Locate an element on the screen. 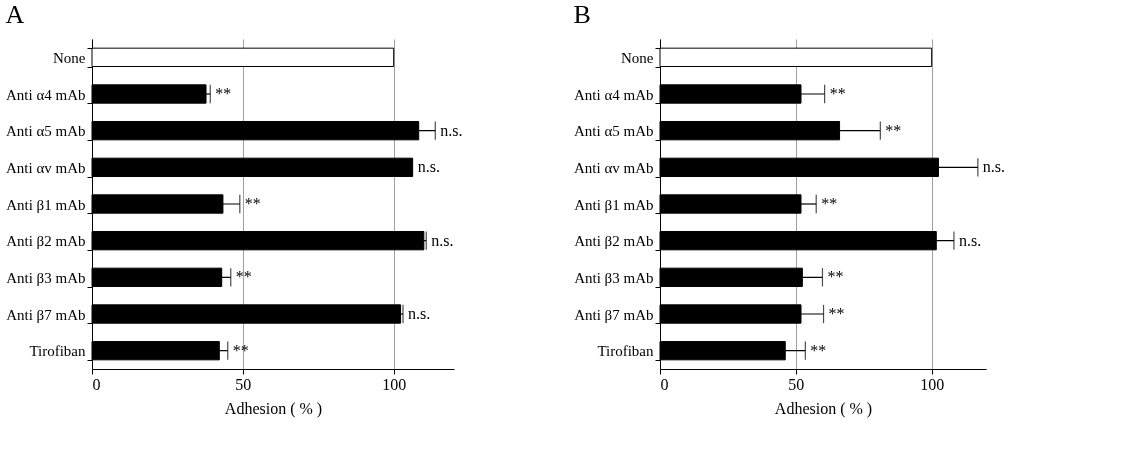 This screenshot has width=1135, height=461. chart-title: A is located at coordinates (15, 14).